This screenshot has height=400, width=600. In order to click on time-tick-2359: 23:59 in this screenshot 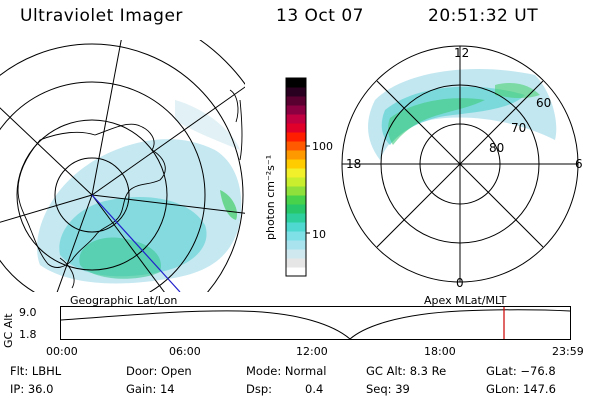, I will do `click(568, 351)`.